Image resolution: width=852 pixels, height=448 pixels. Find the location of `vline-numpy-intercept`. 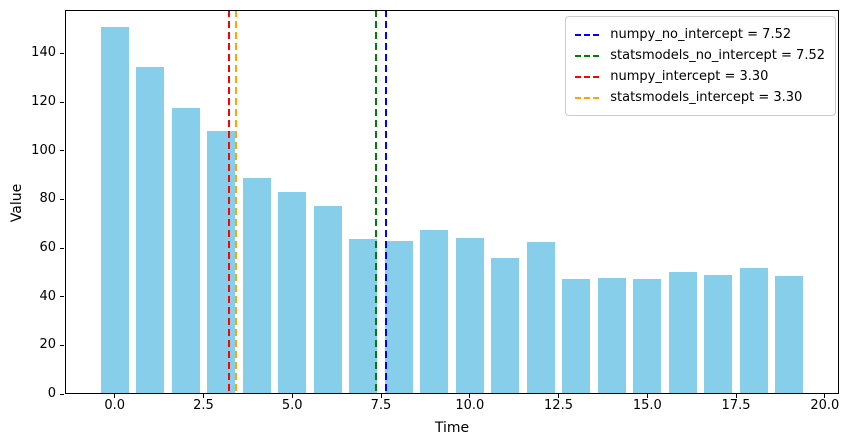

vline-numpy-intercept is located at coordinates (228, 202).